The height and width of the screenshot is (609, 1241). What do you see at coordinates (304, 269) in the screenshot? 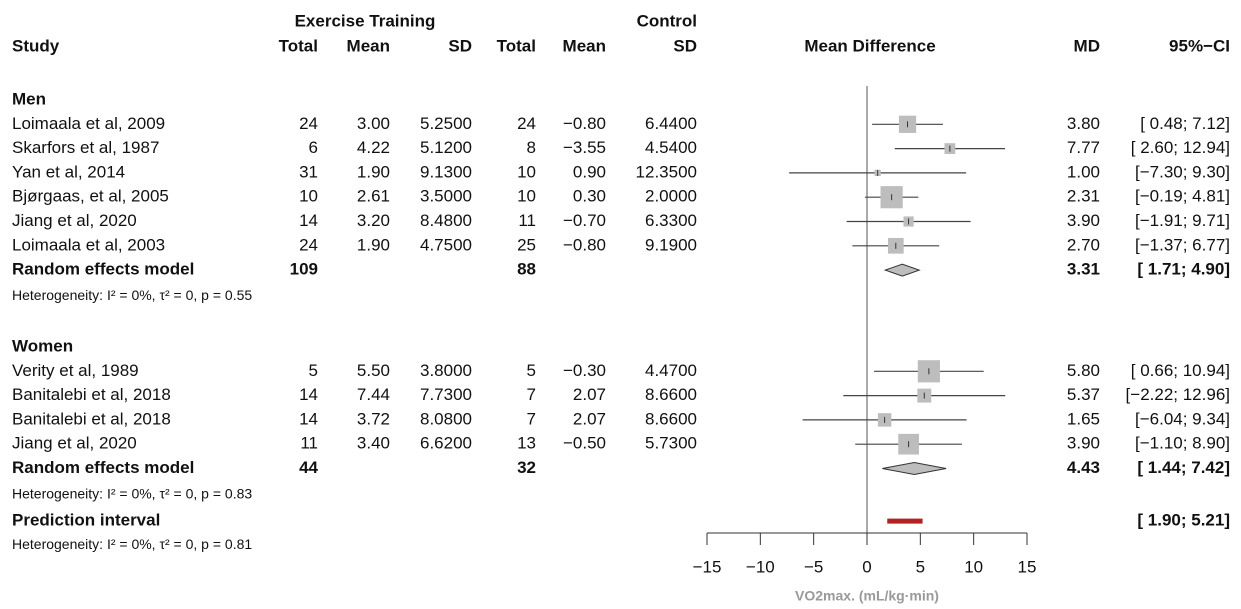
I see `model-total: 109` at bounding box center [304, 269].